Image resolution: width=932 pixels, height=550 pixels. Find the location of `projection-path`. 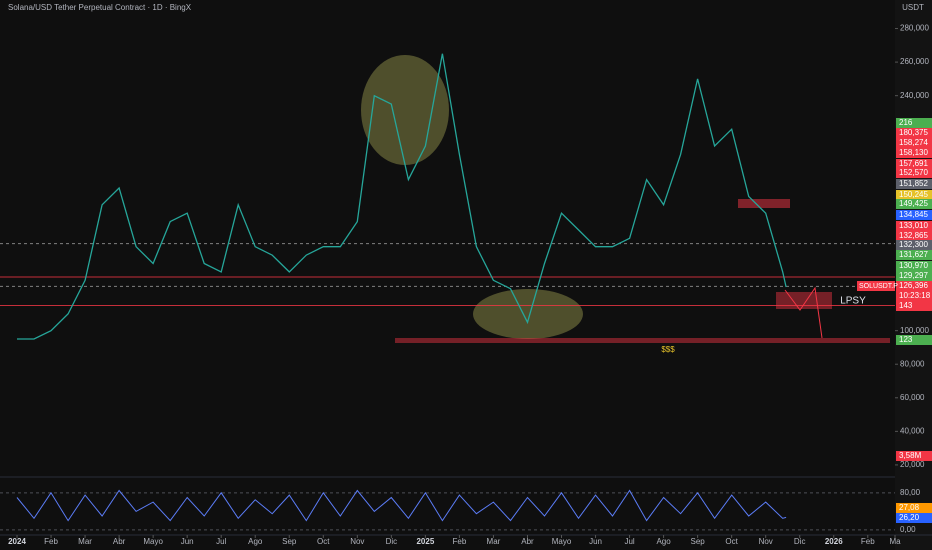

projection-path is located at coordinates (803, 312).